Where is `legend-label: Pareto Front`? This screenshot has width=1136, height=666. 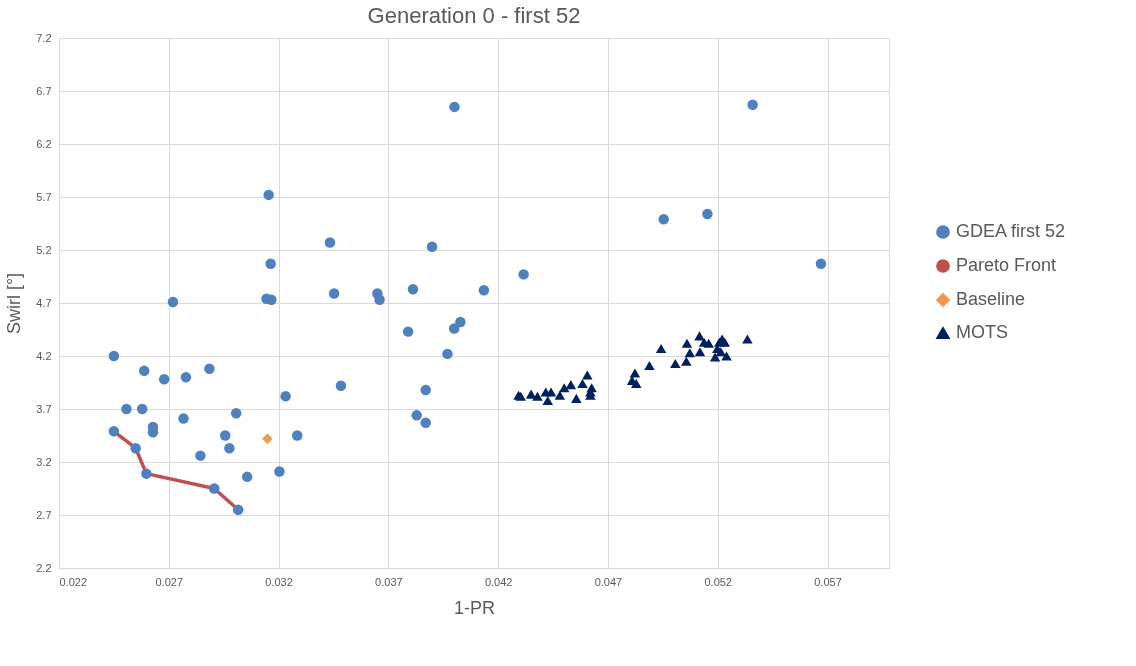
legend-label: Pareto Front is located at coordinates (1006, 265).